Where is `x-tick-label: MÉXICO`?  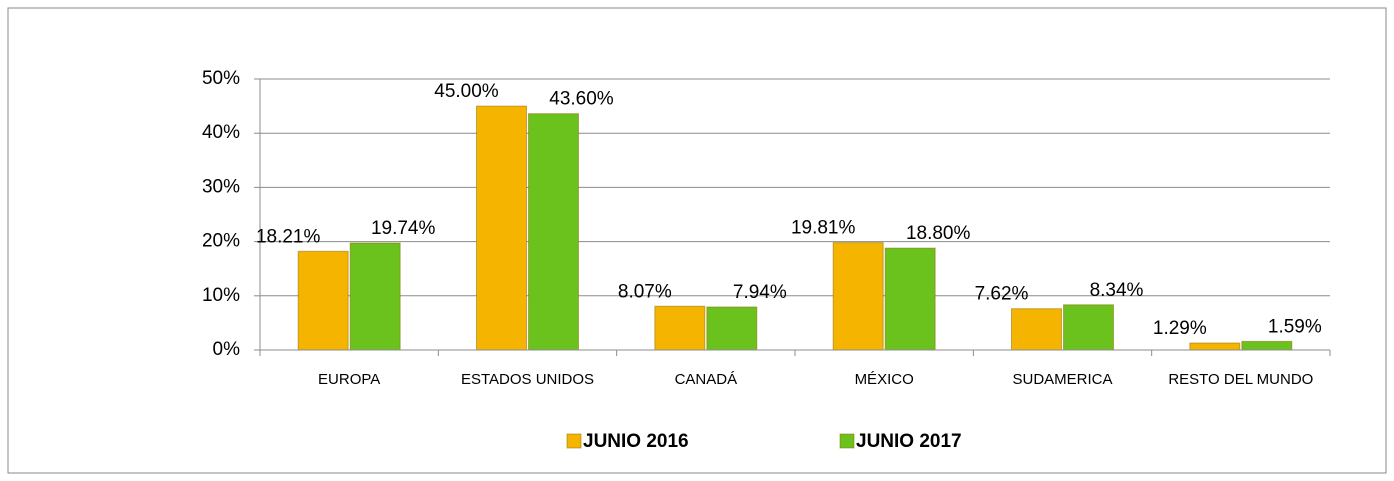 x-tick-label: MÉXICO is located at coordinates (884, 379).